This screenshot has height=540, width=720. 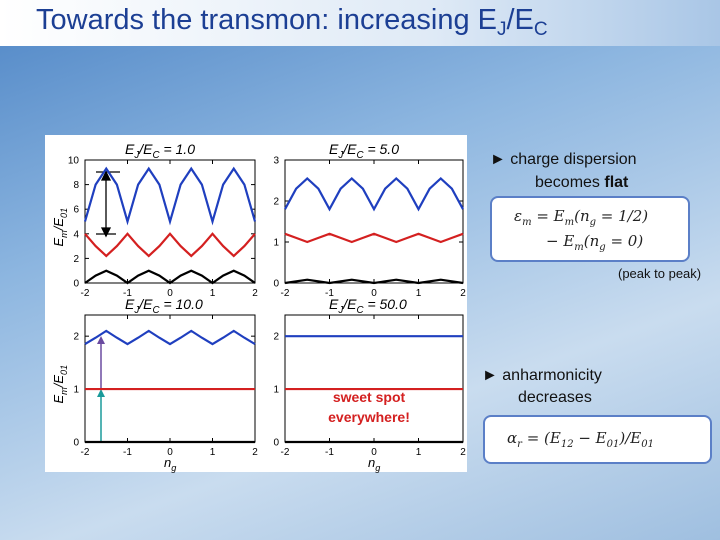 What do you see at coordinates (127, 452) in the screenshot?
I see `x-tick-label: -1` at bounding box center [127, 452].